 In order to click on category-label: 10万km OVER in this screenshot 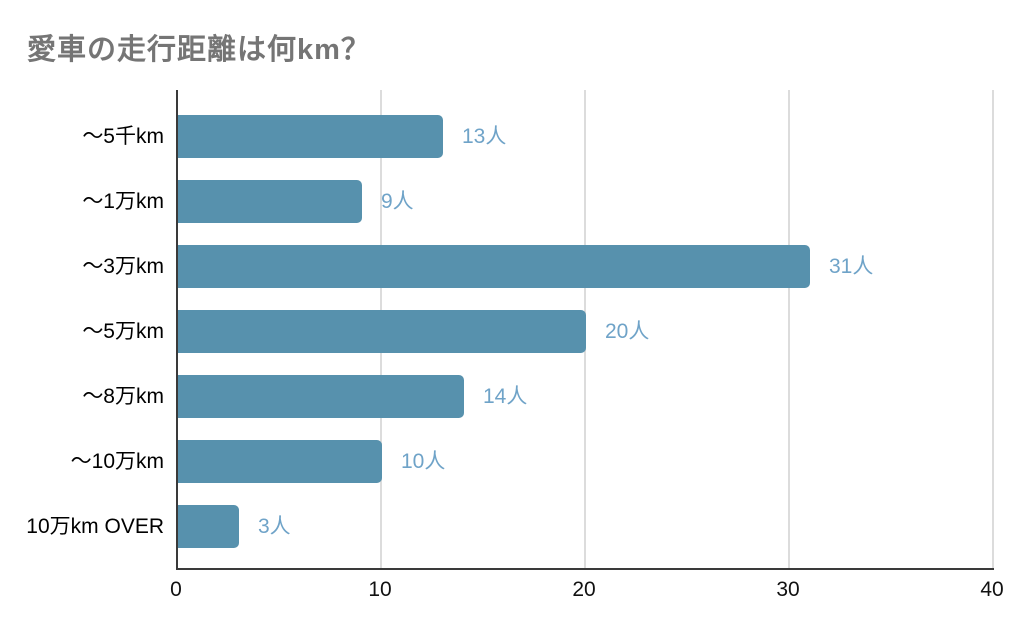, I will do `click(95, 526)`.